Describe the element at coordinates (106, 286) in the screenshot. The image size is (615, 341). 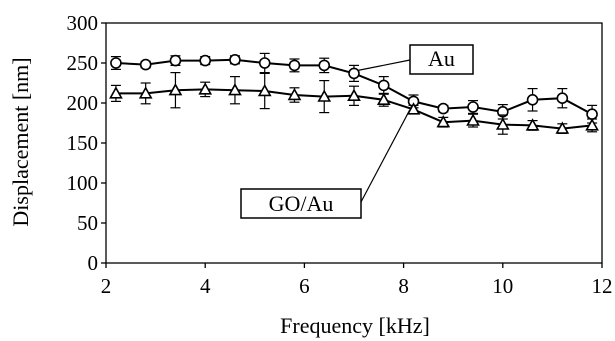
I see `x-tick-label: 2` at that location.